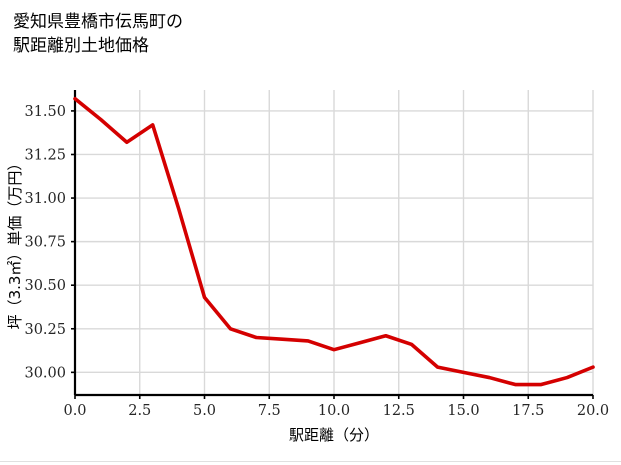  Describe the element at coordinates (399, 411) in the screenshot. I see `x-tick-label: 12.5` at that location.